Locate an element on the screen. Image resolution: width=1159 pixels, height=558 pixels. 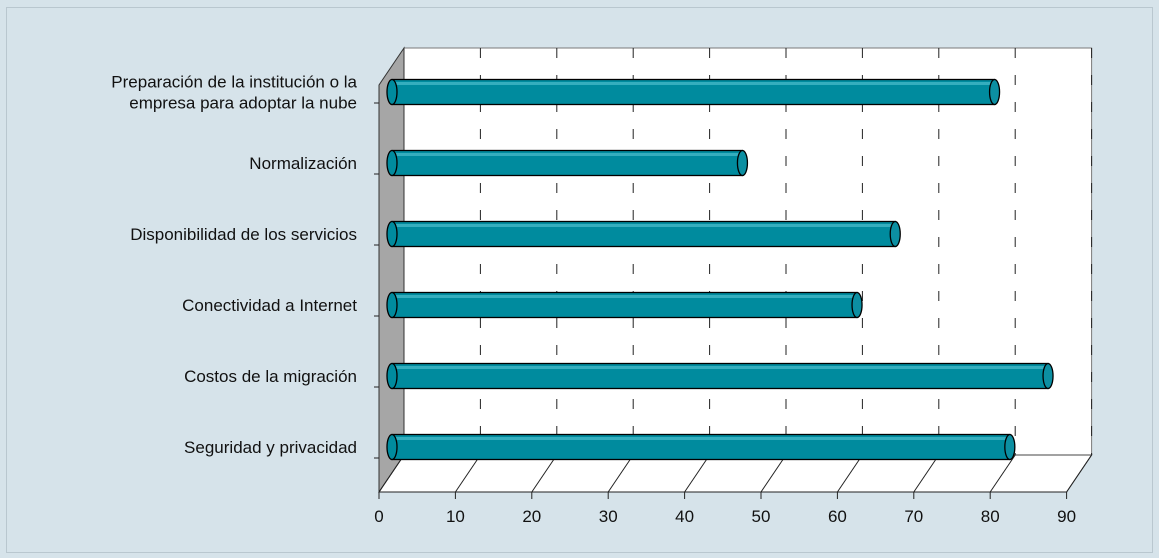
category-label: Costos de la migración is located at coordinates (270, 376).